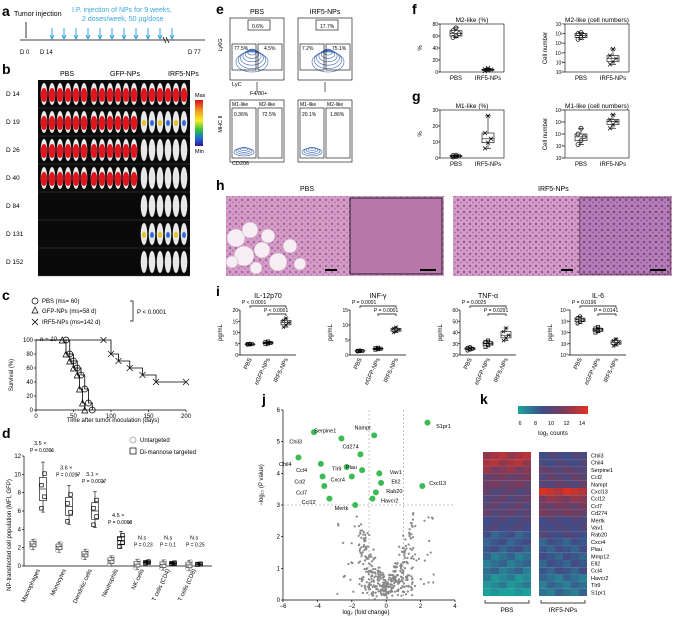  I want to click on y-tick-label: 40, so click(435, 49).